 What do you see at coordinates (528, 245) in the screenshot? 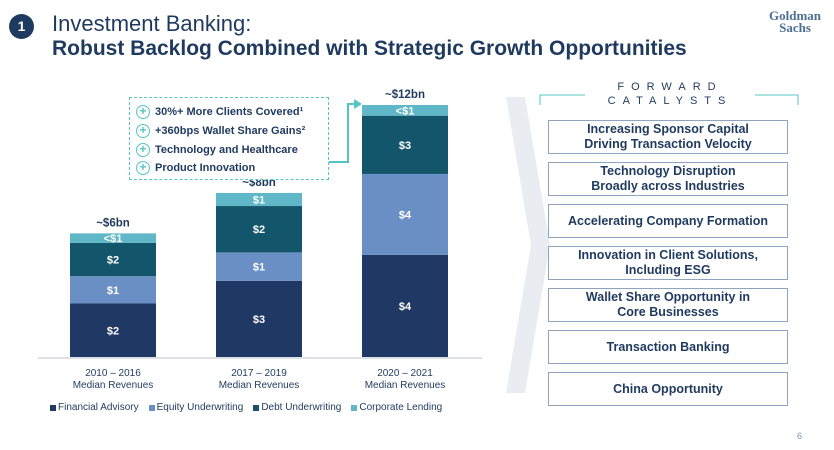
I see `divider-chevron` at bounding box center [528, 245].